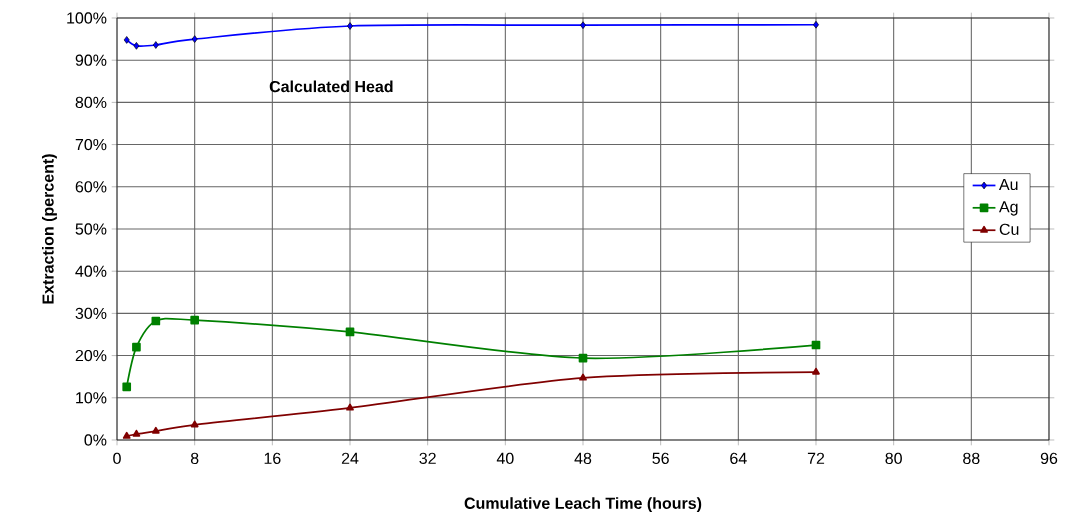 The height and width of the screenshot is (531, 1070). Describe the element at coordinates (87, 18) in the screenshot. I see `y-tick-label: 100%` at that location.